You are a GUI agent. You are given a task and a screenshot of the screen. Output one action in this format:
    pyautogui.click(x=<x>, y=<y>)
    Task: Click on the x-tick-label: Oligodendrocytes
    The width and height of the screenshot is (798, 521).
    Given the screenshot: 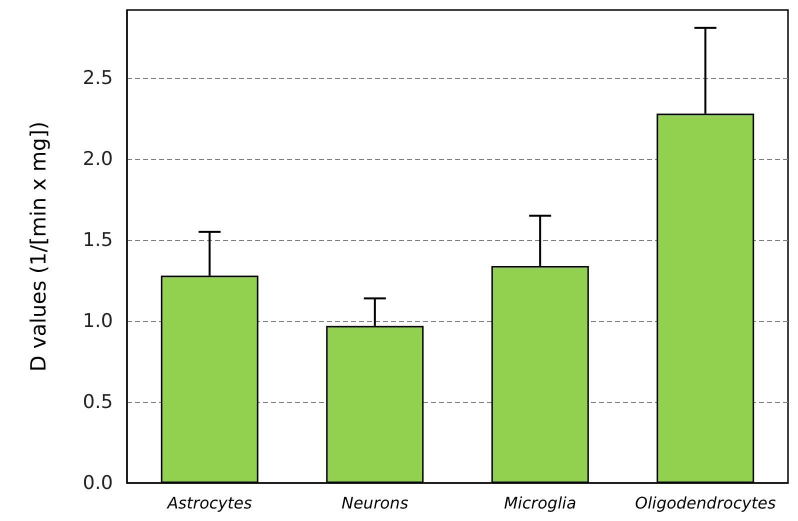 What is the action you would take?
    pyautogui.click(x=705, y=503)
    